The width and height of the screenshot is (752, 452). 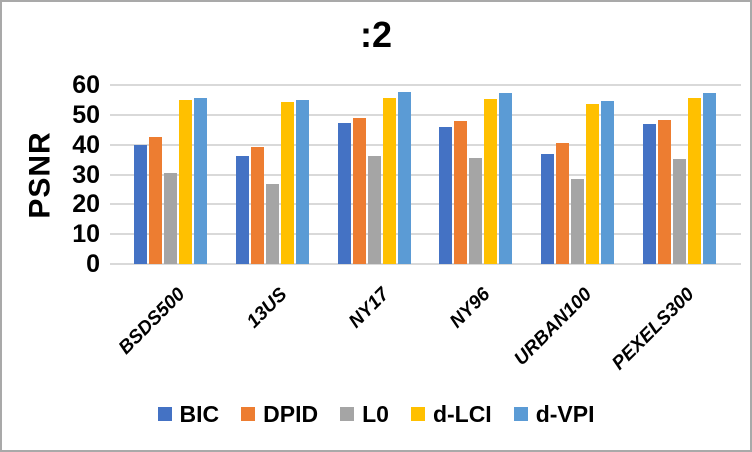 What do you see at coordinates (664, 192) in the screenshot?
I see `bar-dpid-pexels300` at bounding box center [664, 192].